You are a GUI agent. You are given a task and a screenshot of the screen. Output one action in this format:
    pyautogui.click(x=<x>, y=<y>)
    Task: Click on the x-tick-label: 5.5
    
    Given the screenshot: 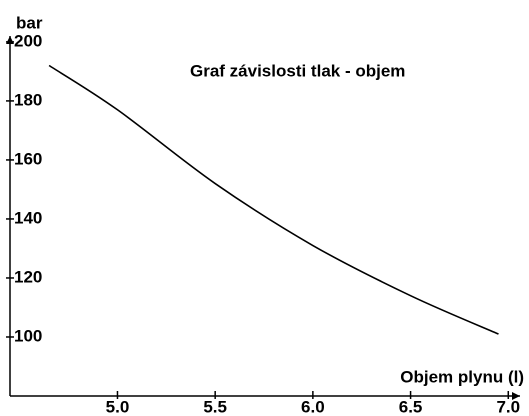 What is the action you would take?
    pyautogui.click(x=215, y=406)
    